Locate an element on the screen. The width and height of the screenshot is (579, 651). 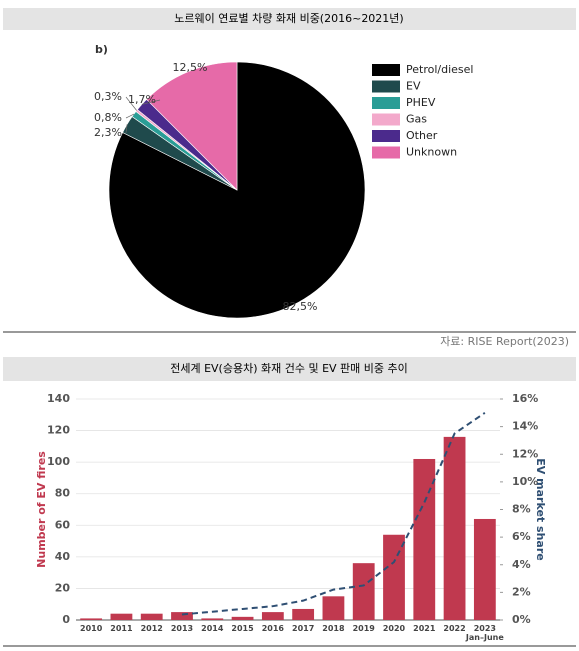
y-tick-label: 140 is located at coordinates (58, 398).